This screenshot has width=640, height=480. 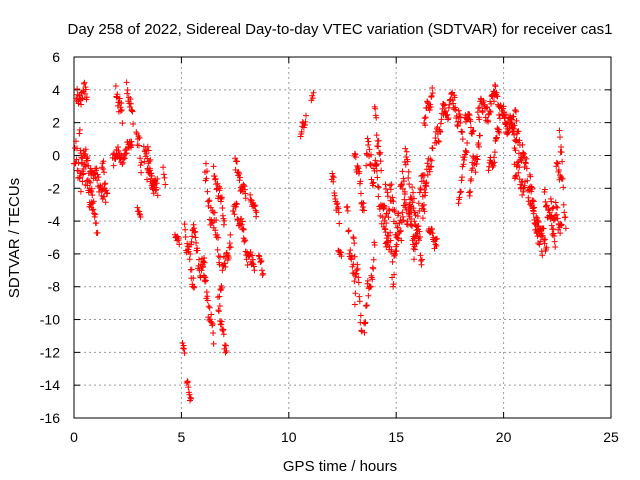 What do you see at coordinates (54, 188) in the screenshot?
I see `y-tick-label: -2` at bounding box center [54, 188].